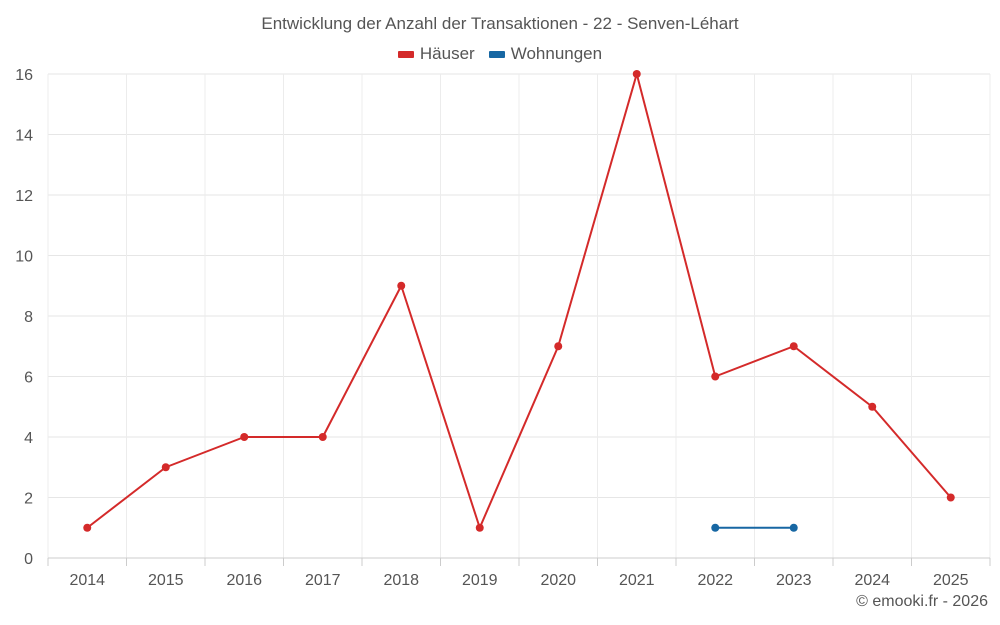  What do you see at coordinates (28, 317) in the screenshot?
I see `y-tick-label: 8` at bounding box center [28, 317].